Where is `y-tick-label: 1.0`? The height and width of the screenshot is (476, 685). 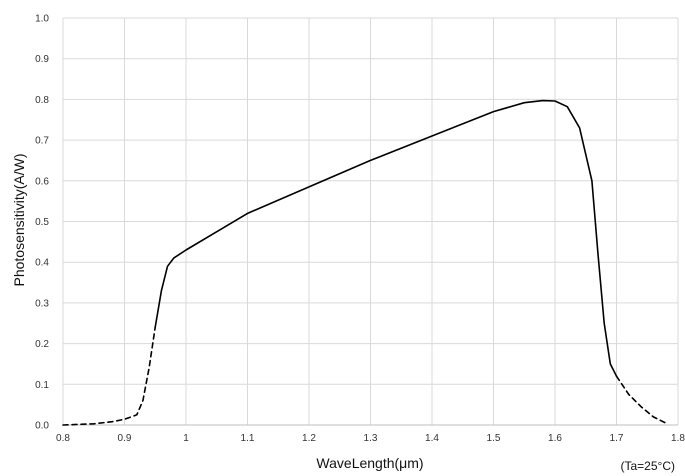 y-tick-label: 1.0 is located at coordinates (42, 19).